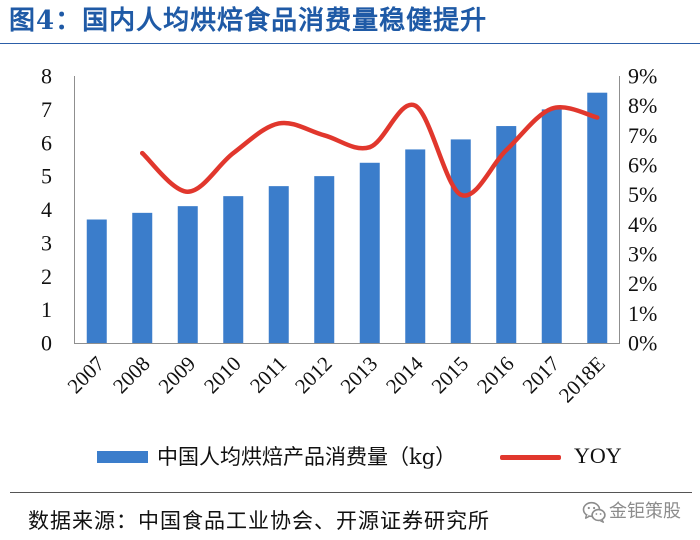  What do you see at coordinates (233, 269) in the screenshot?
I see `bar-2010` at bounding box center [233, 269].